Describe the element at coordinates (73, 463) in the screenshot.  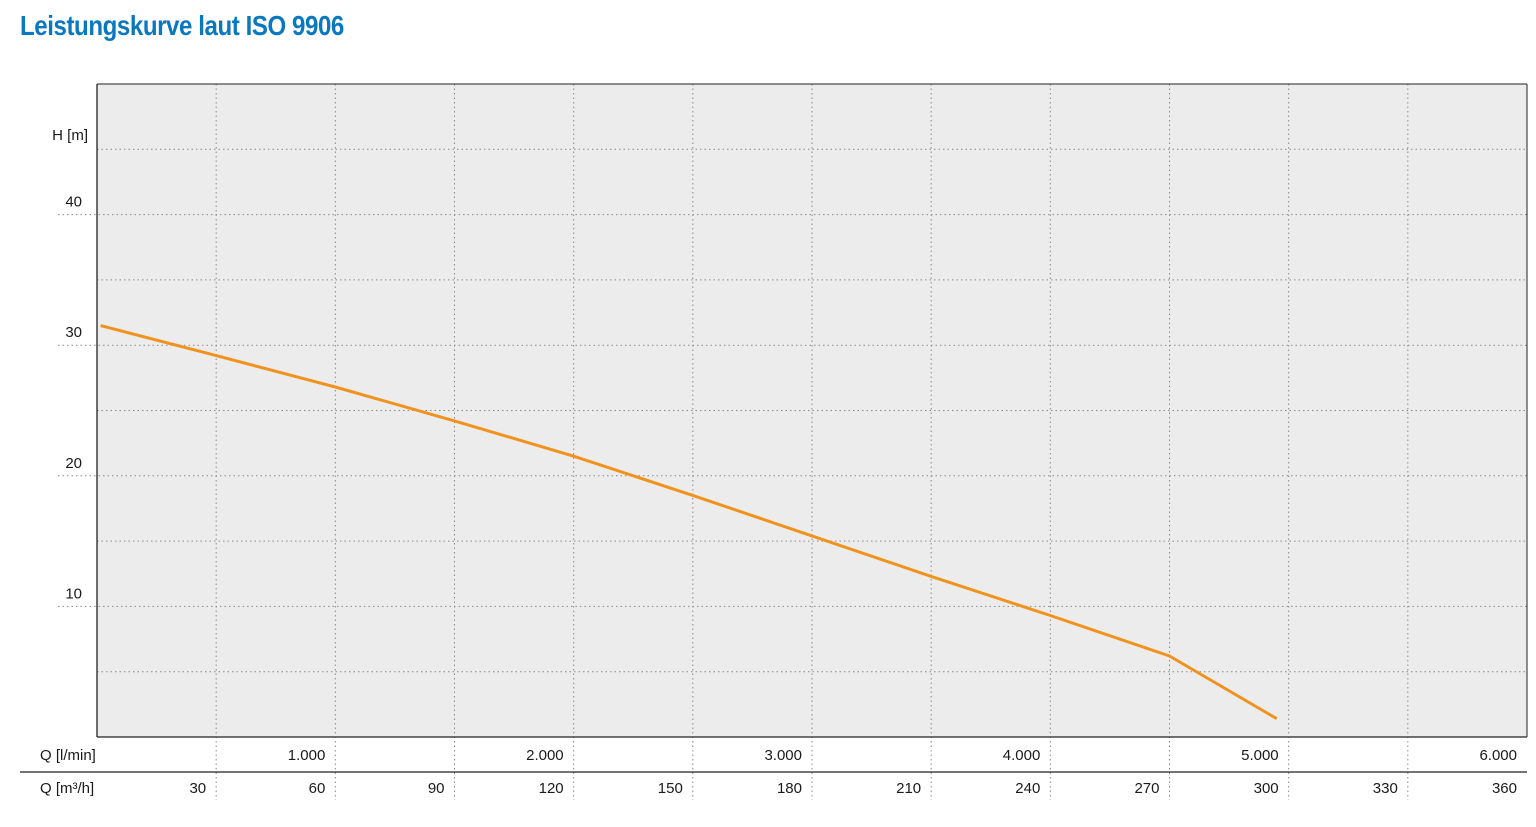
I see `y-tick-label: 20` at that location.